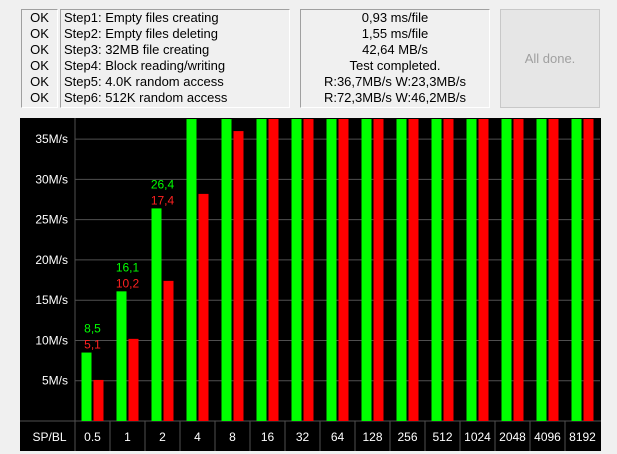 The height and width of the screenshot is (454, 617). I want to click on result-value: Test completed., so click(395, 65).